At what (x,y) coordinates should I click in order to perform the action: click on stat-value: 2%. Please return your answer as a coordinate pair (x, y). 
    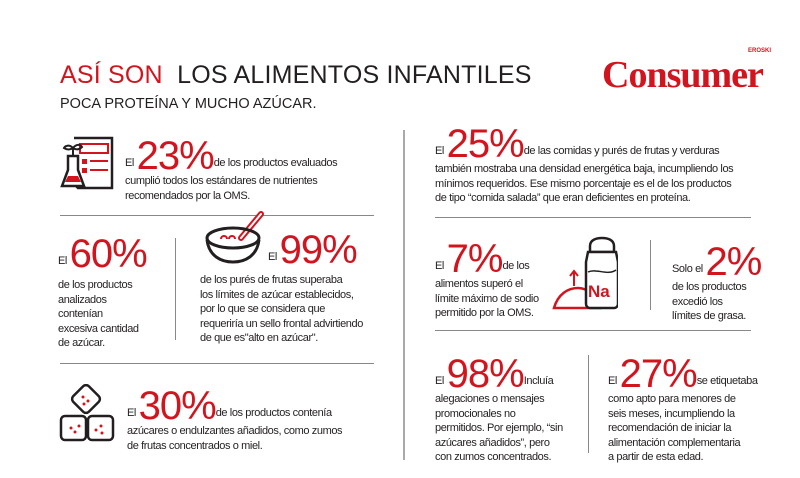
    Looking at the image, I should click on (734, 262).